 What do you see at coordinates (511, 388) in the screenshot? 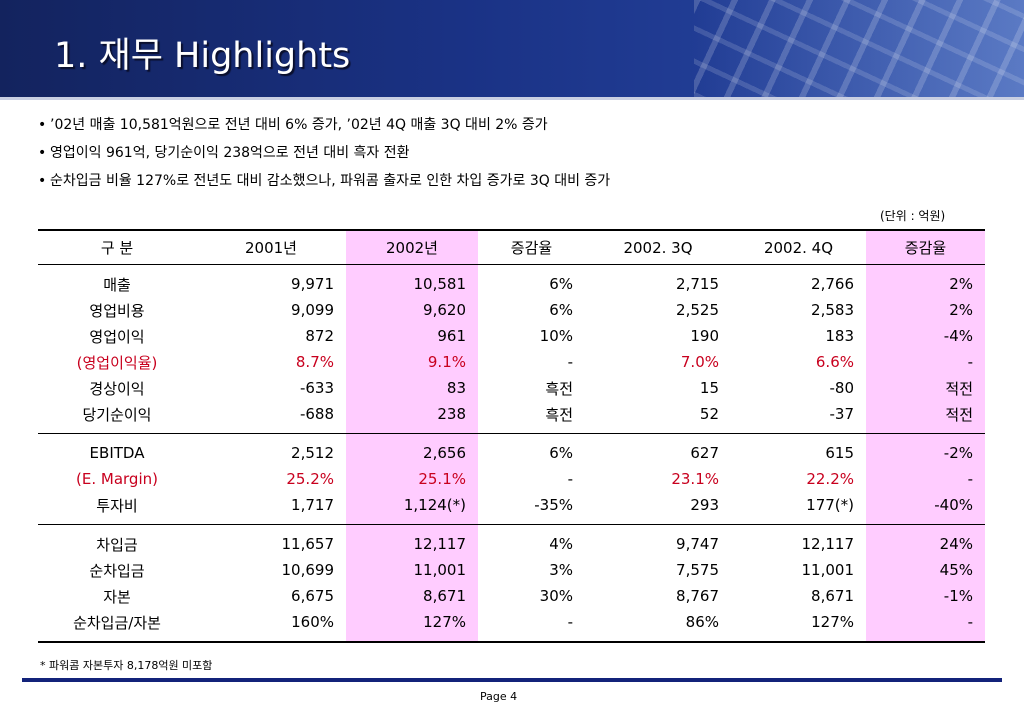
I see `table-row: 경상이익 -633 83 흑전 15 -80 적전` at bounding box center [511, 388].